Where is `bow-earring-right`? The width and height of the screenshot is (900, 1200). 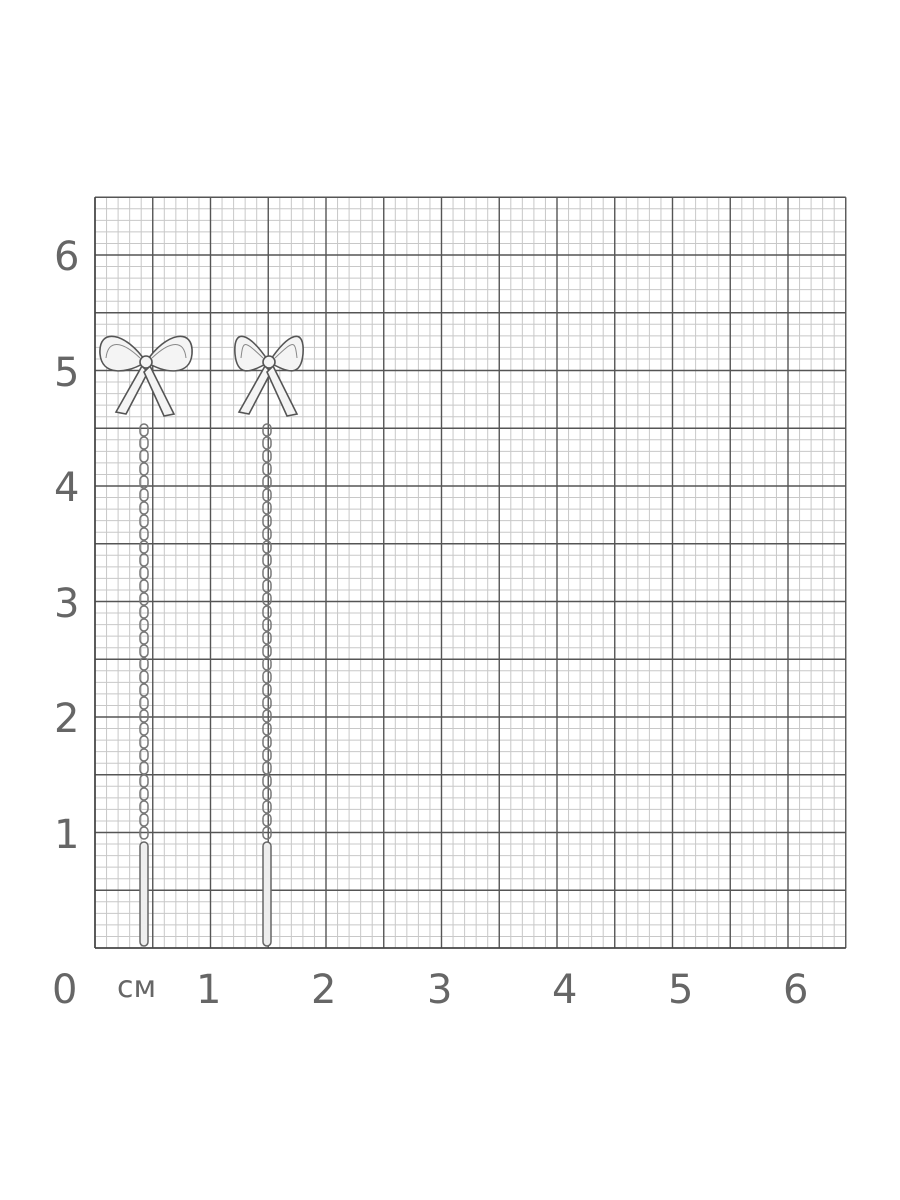 bow-earring-right is located at coordinates (269, 641).